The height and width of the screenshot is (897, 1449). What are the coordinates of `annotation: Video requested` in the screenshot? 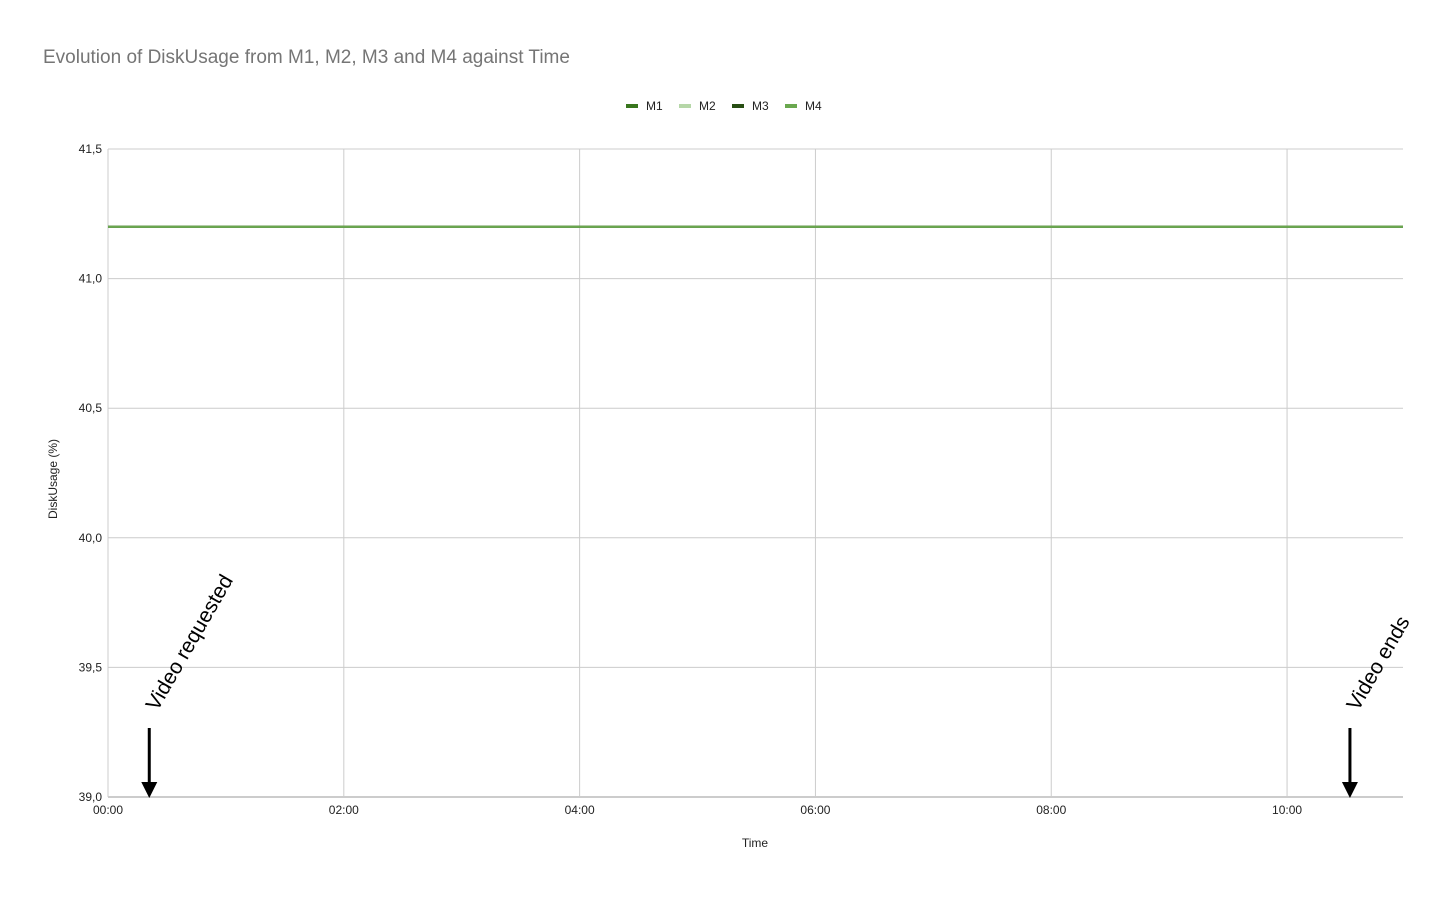 It's located at (189, 684).